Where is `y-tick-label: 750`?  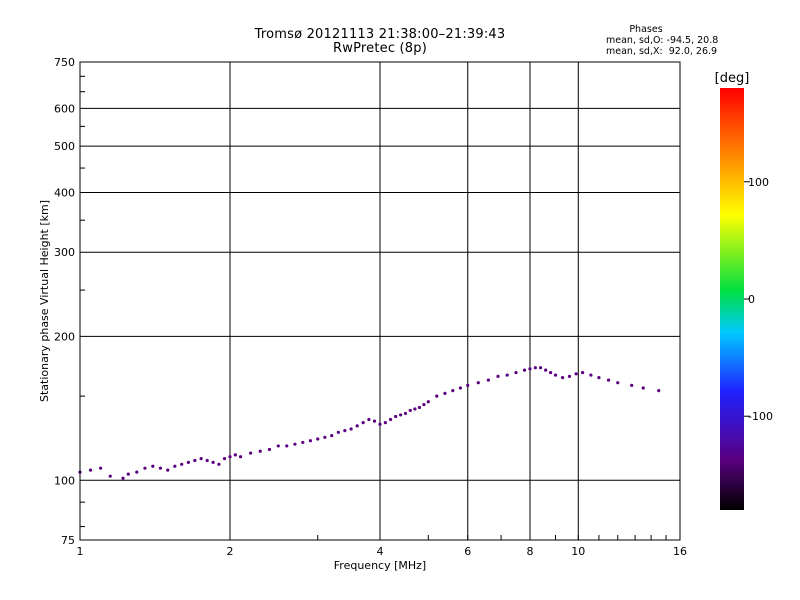
y-tick-label: 750 is located at coordinates (64, 62).